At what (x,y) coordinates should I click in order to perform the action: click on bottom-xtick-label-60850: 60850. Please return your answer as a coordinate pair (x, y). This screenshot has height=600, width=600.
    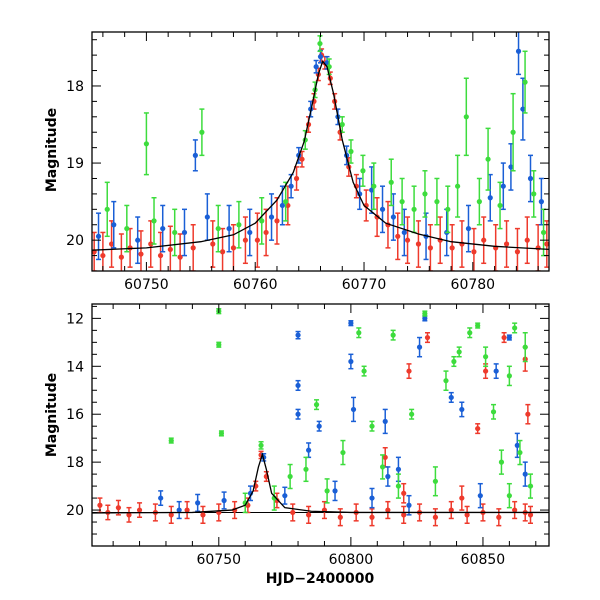
    Looking at the image, I should click on (483, 560).